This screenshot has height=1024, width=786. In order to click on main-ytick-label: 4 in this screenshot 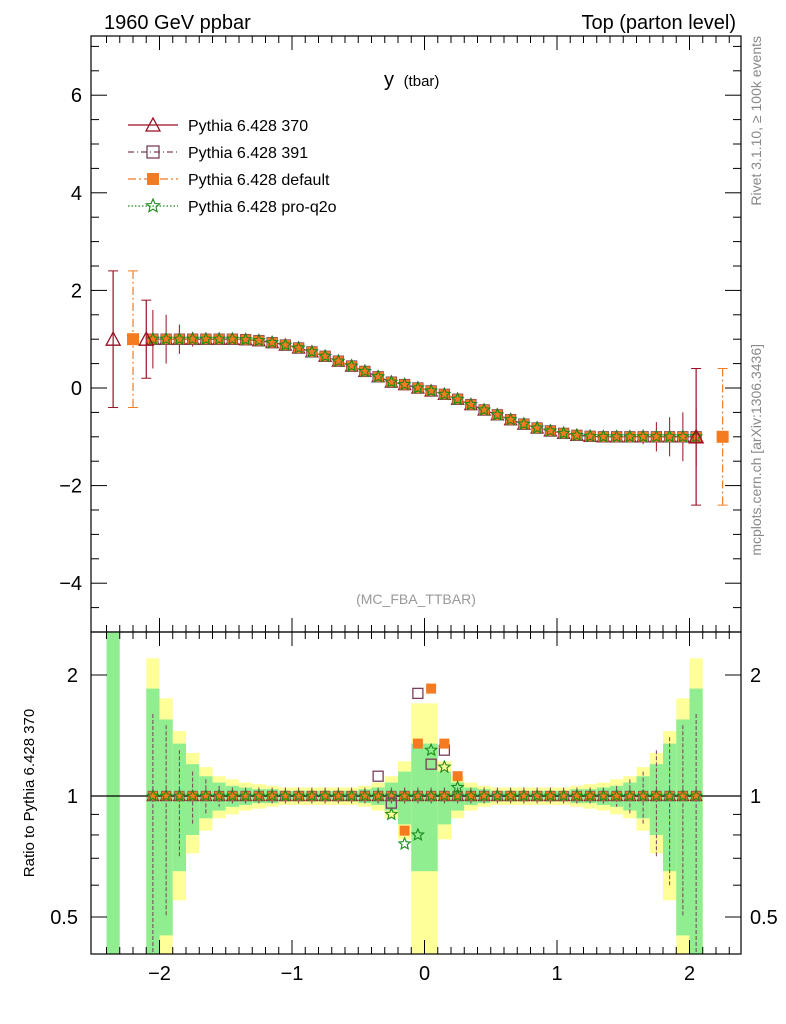, I will do `click(76, 194)`.